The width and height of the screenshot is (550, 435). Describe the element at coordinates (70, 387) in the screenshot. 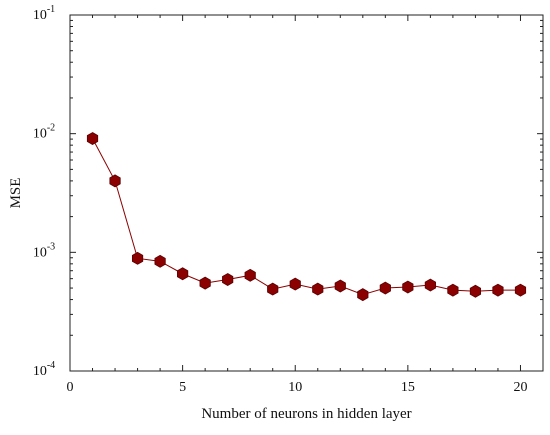

I see `x-tick-label: 0` at that location.